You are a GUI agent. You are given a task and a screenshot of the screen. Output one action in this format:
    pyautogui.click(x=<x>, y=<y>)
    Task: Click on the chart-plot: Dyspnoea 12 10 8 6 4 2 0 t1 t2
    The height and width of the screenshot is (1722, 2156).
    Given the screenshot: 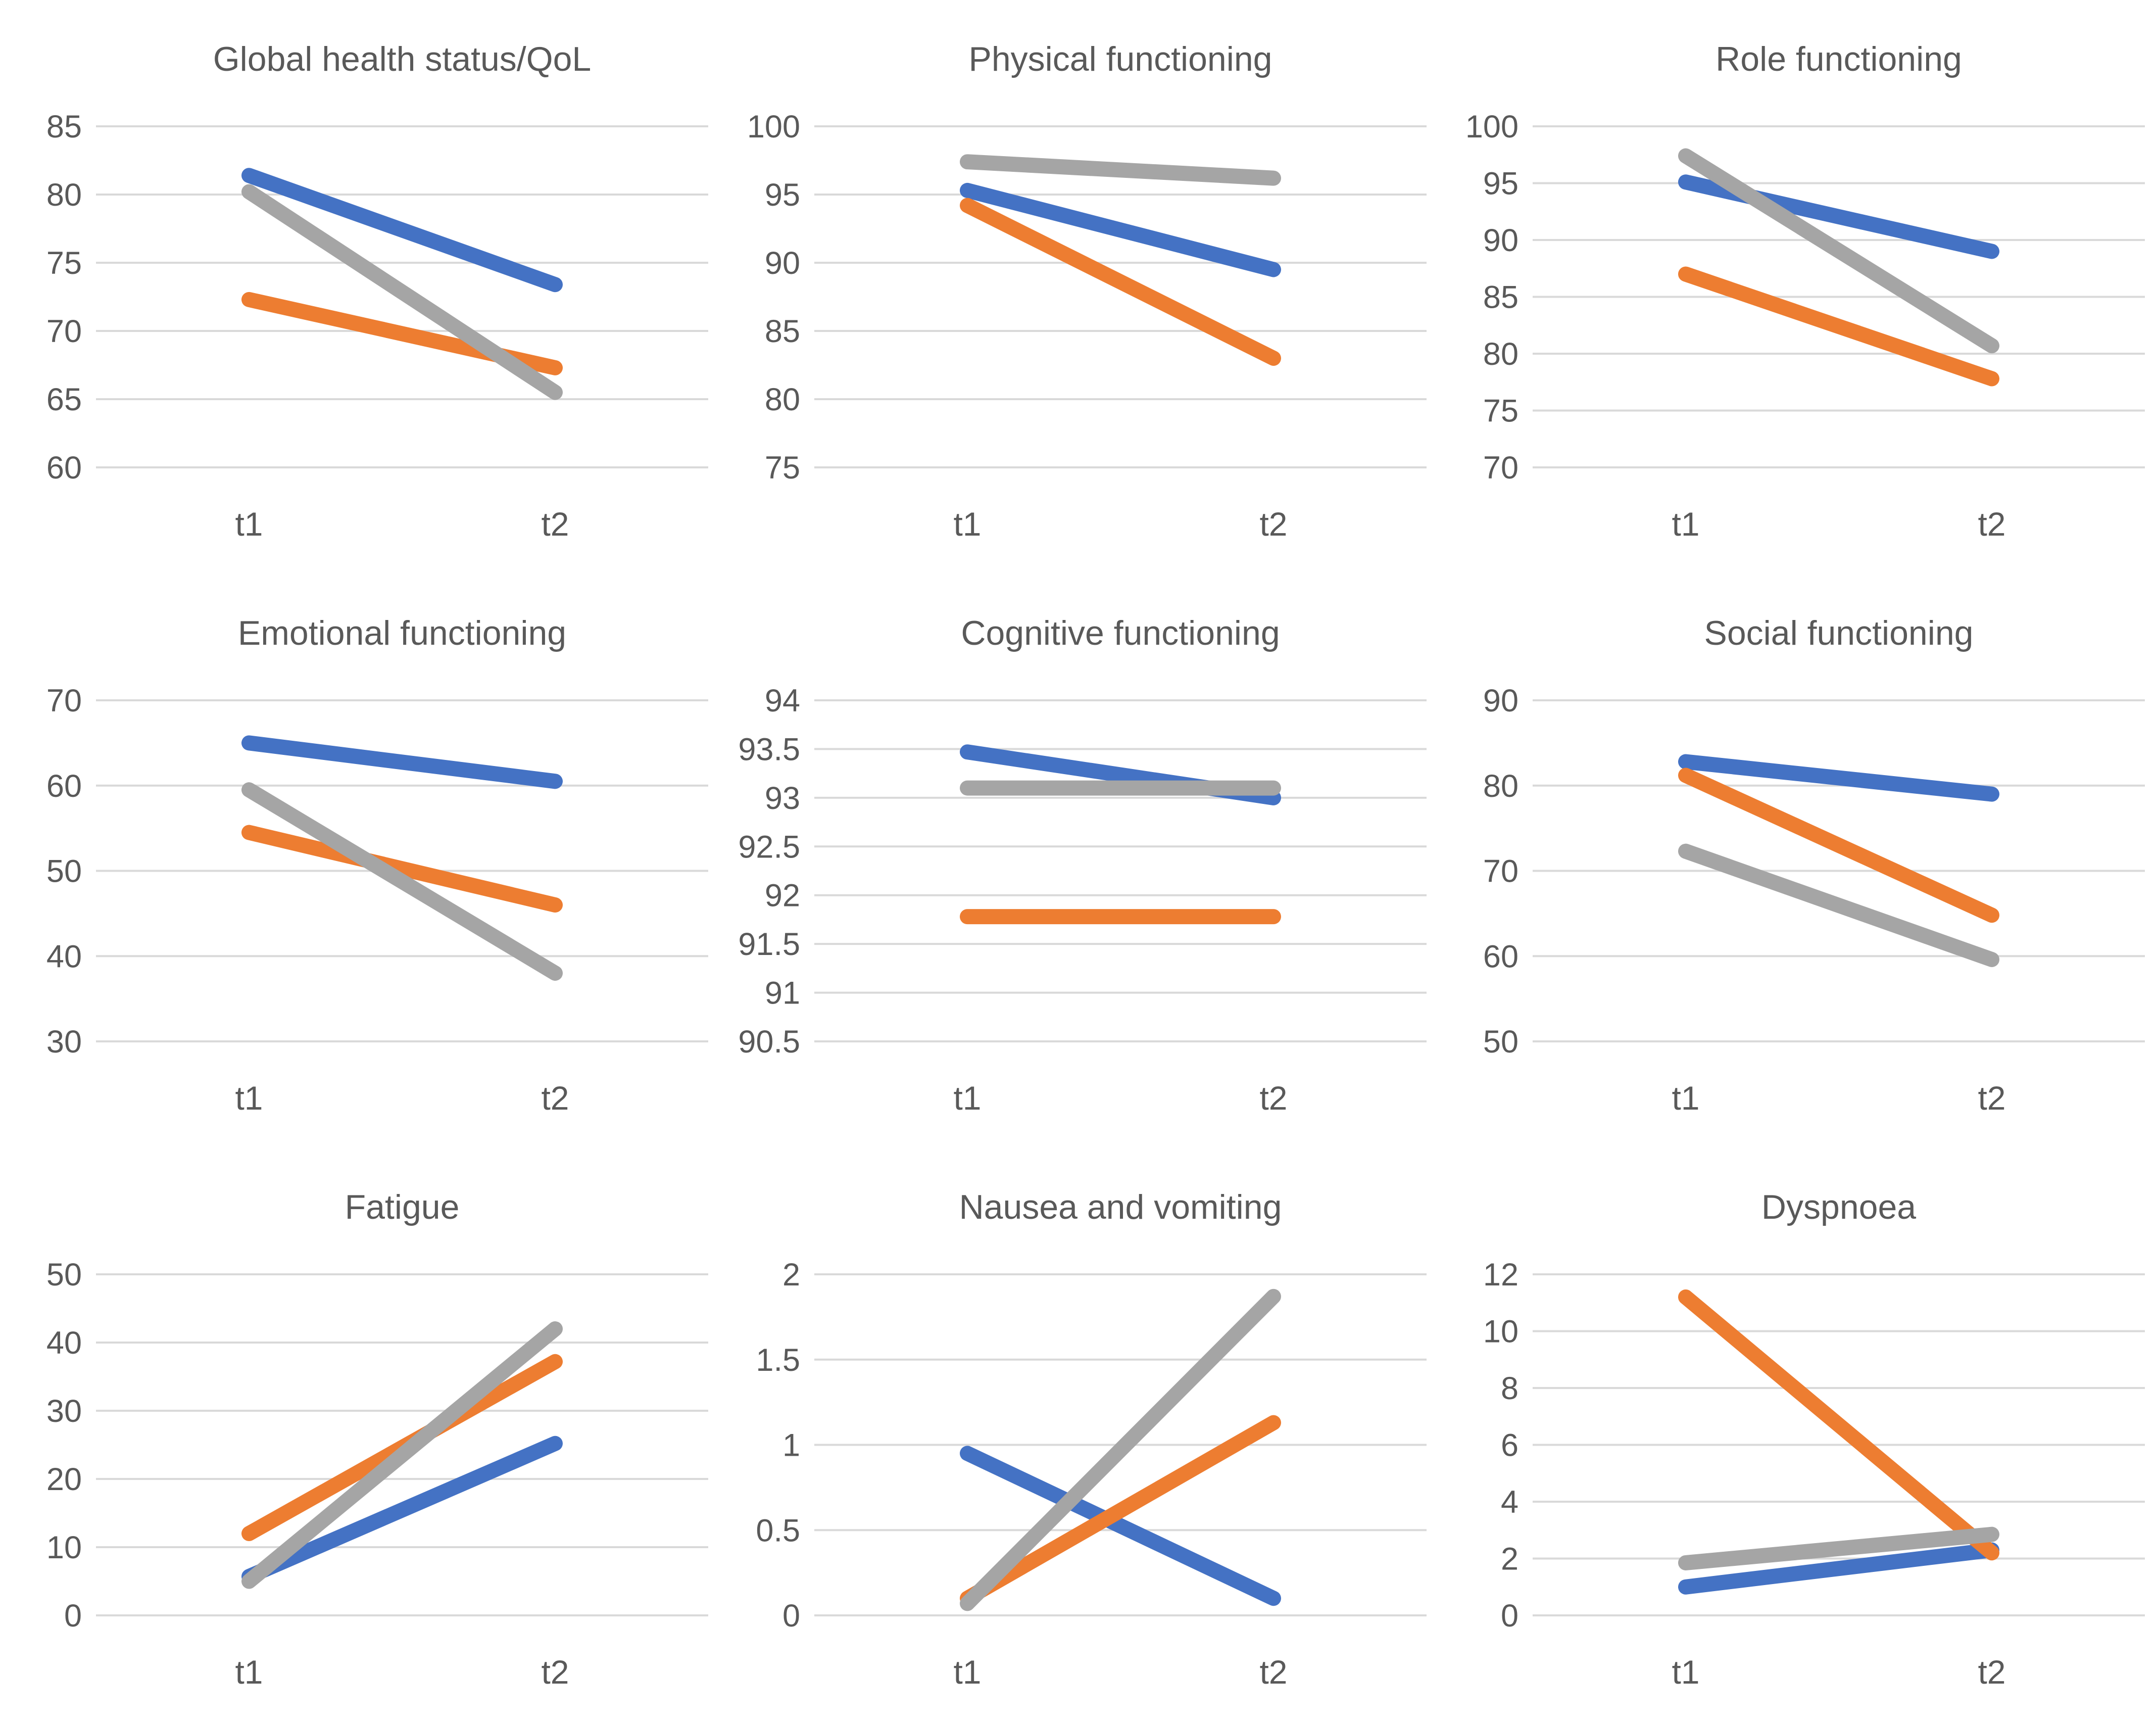 What is the action you would take?
    pyautogui.click(x=1814, y=1439)
    